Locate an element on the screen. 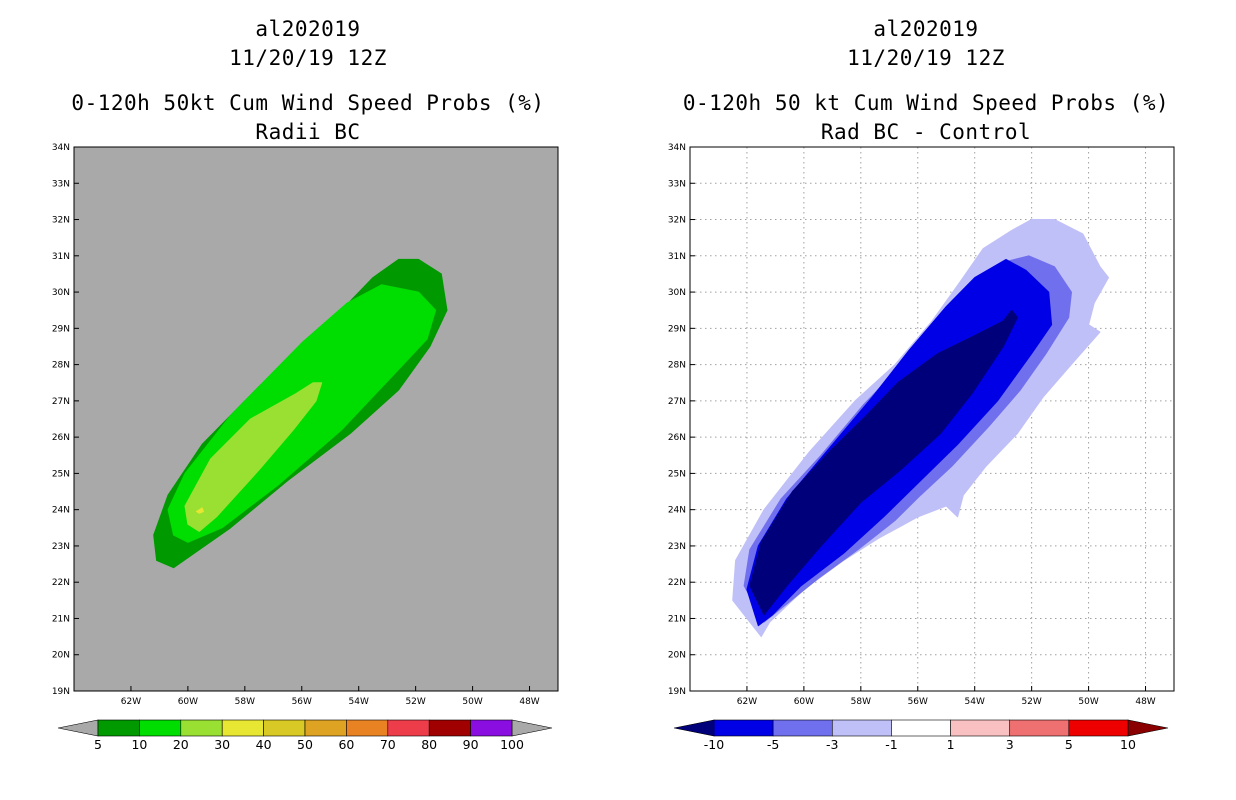 This screenshot has width=1236, height=800. left-x-tick-label-3: 56W is located at coordinates (302, 702).